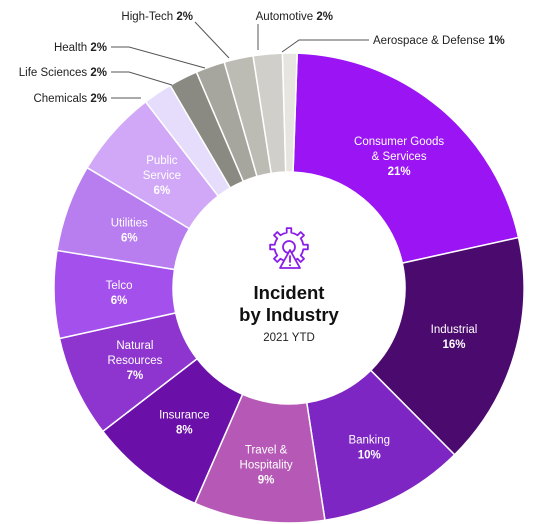 This screenshot has width=539, height=524. Describe the element at coordinates (454, 330) in the screenshot. I see `slice-label-industrial: Industrial` at that location.